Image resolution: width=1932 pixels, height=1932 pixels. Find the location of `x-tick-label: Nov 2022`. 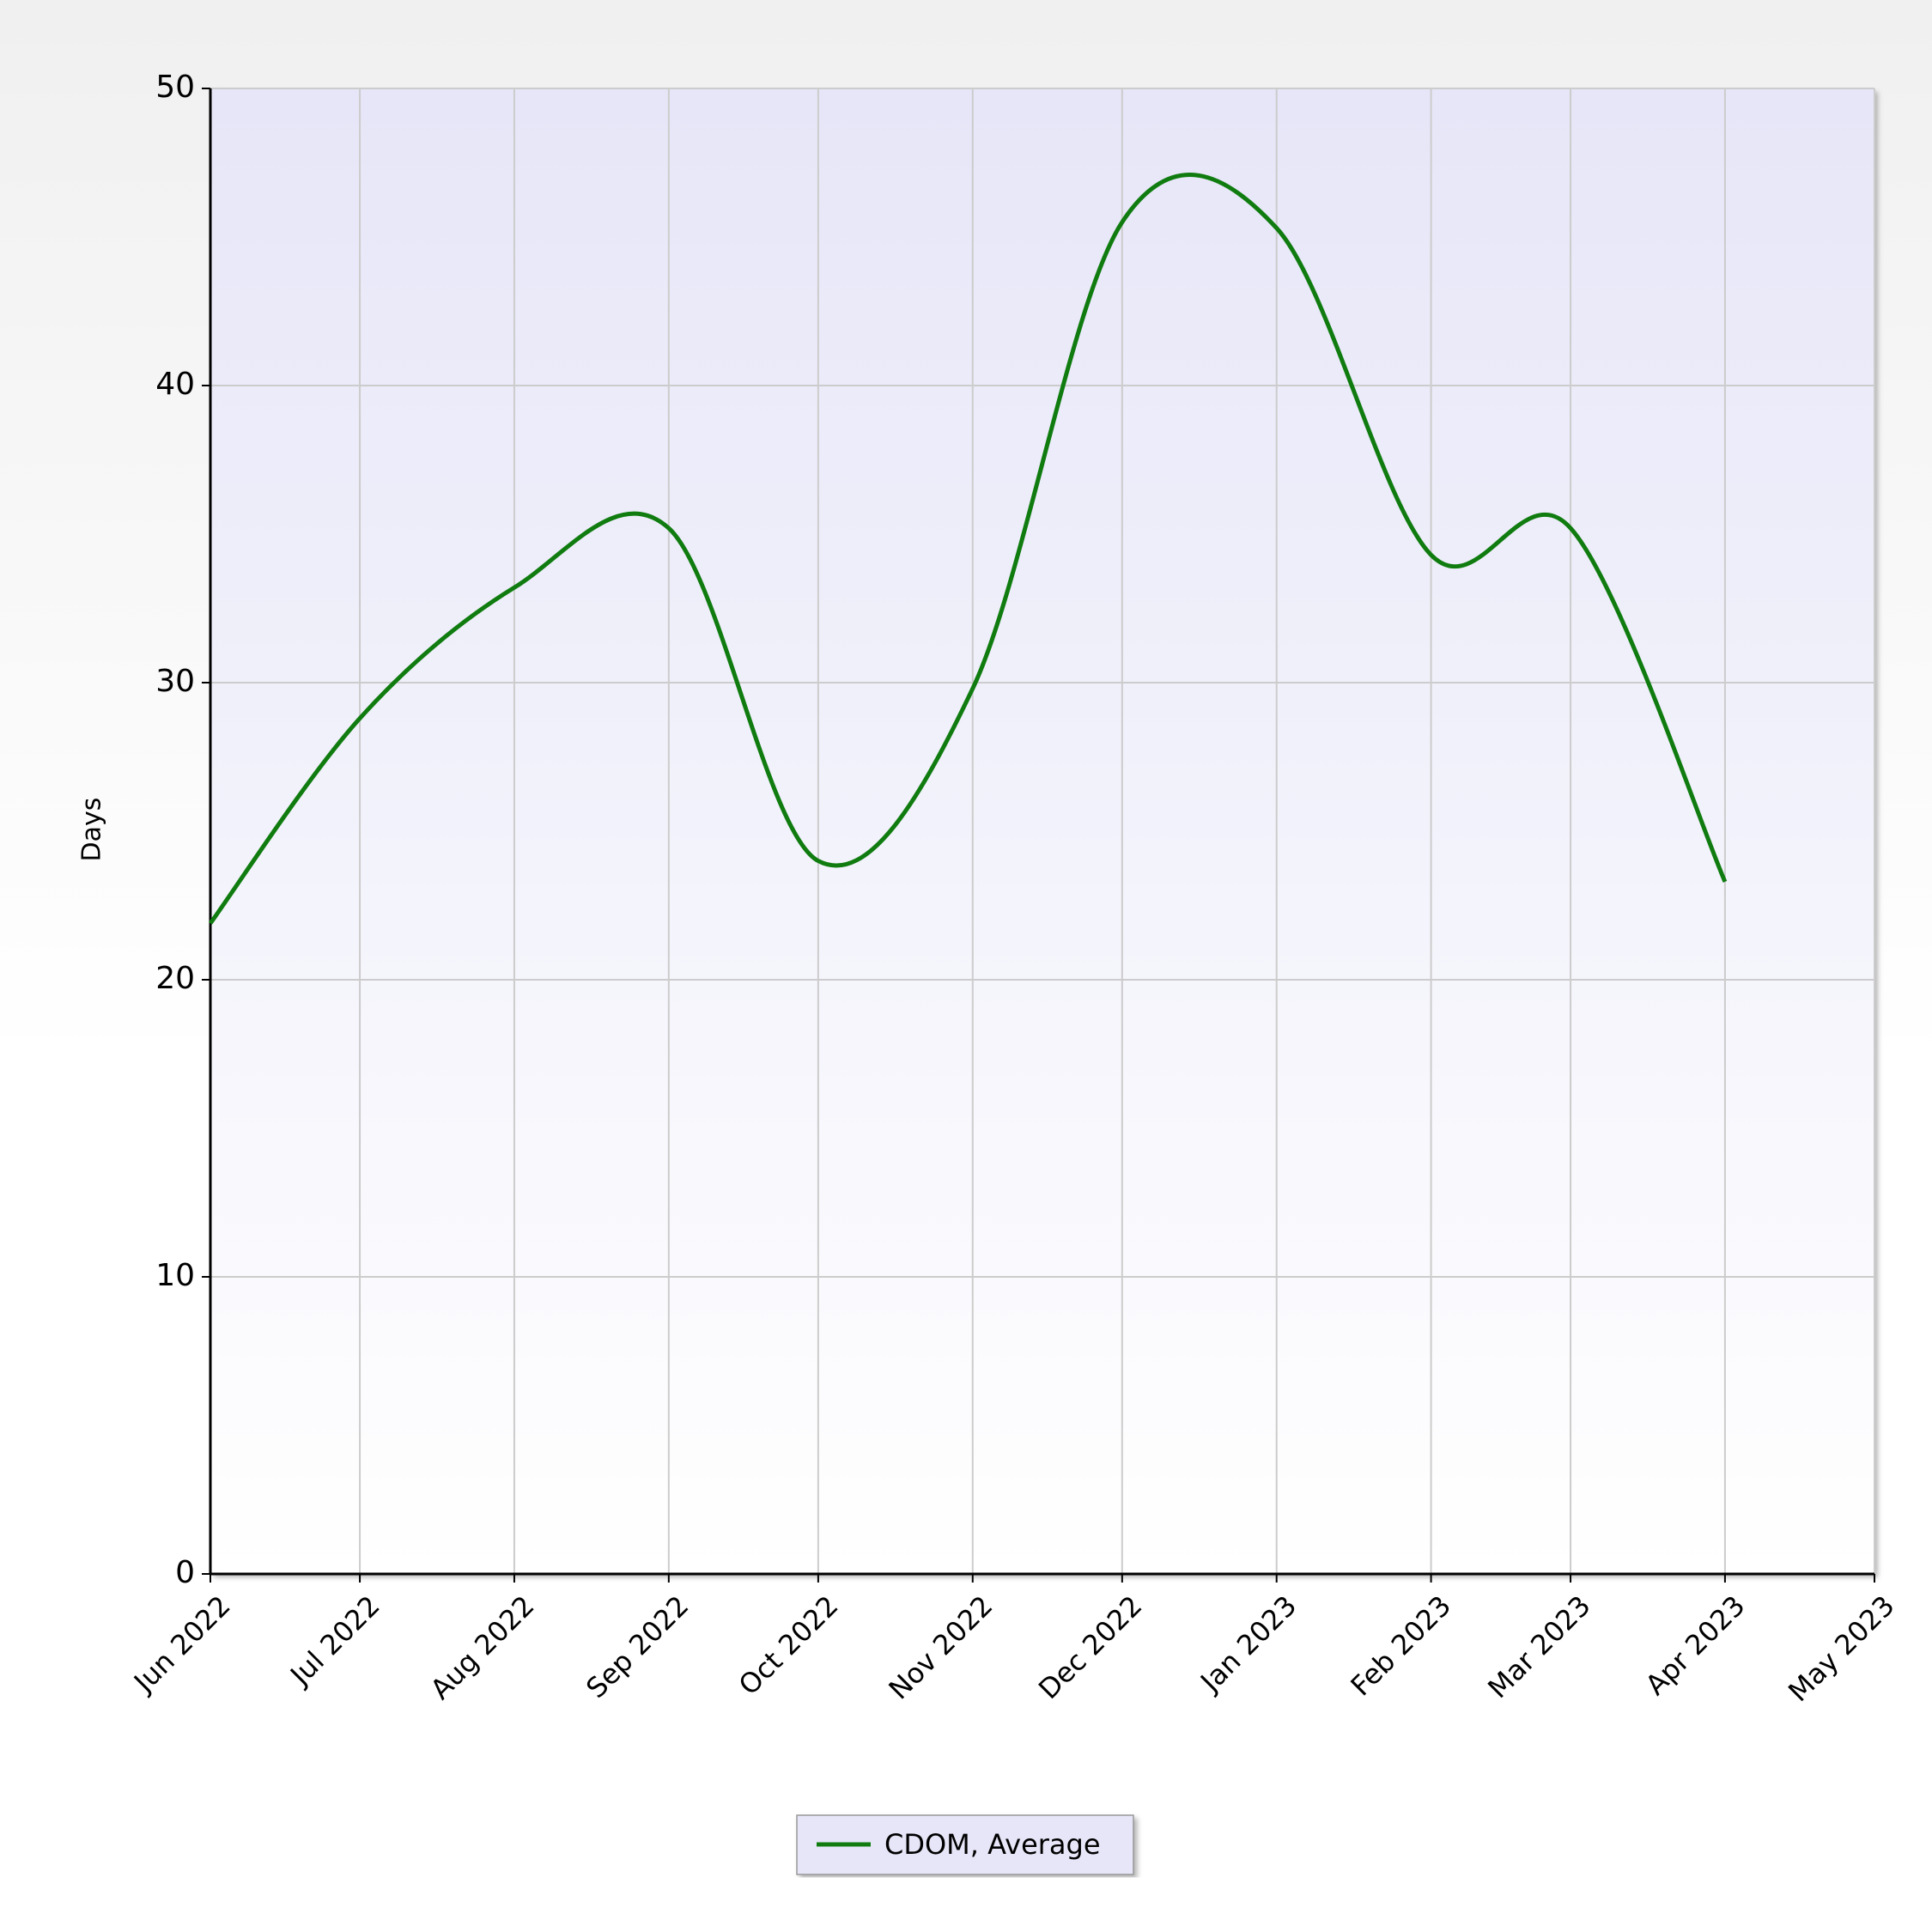

x-tick-label: Nov 2022 is located at coordinates (941, 1647).